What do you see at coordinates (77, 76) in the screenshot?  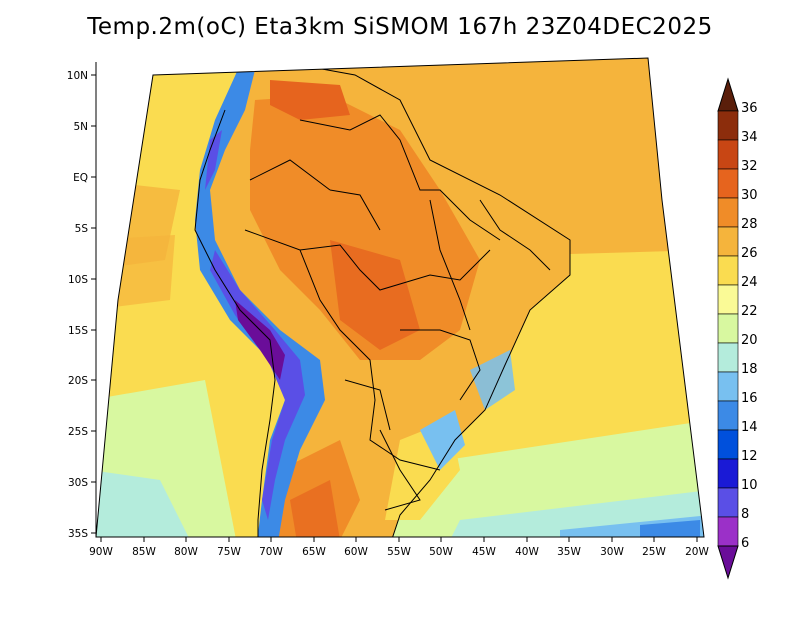 I see `lat-label: 10N` at bounding box center [77, 76].